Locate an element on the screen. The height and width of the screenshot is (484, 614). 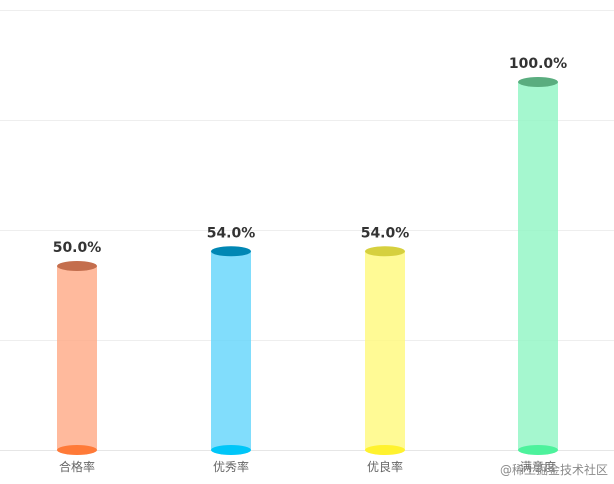
x-tick-label: 满意度 is located at coordinates (538, 466).